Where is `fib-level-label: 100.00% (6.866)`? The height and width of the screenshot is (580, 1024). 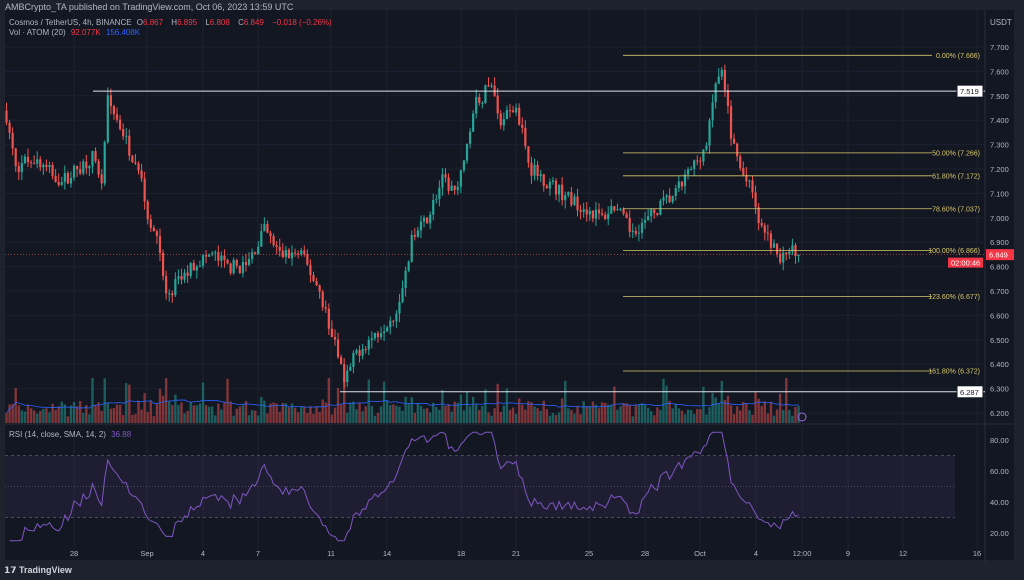 fib-level-label: 100.00% (6.866) is located at coordinates (954, 251).